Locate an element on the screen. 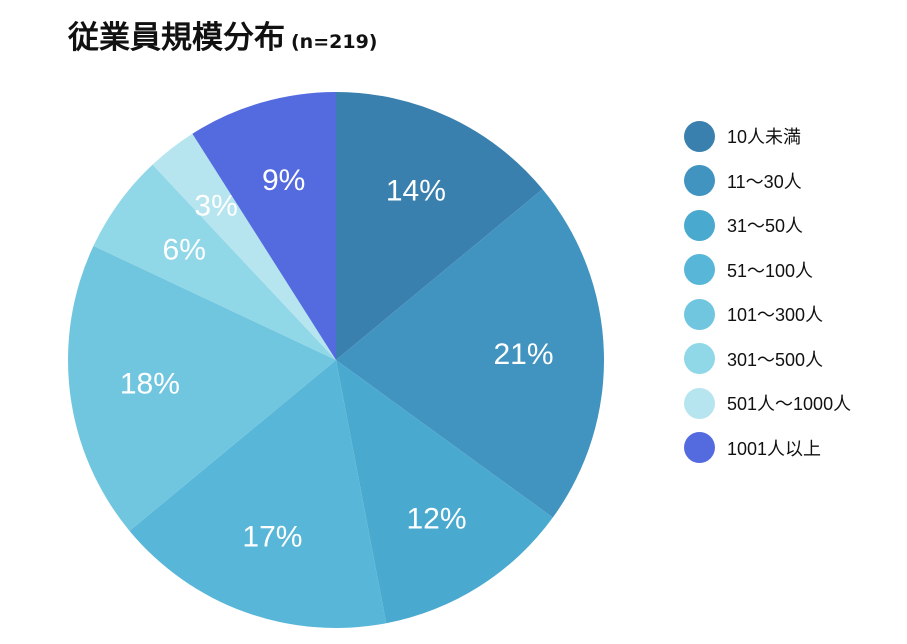 This screenshot has width=907, height=644. legend-item: 501人〜1000人 is located at coordinates (767, 403).